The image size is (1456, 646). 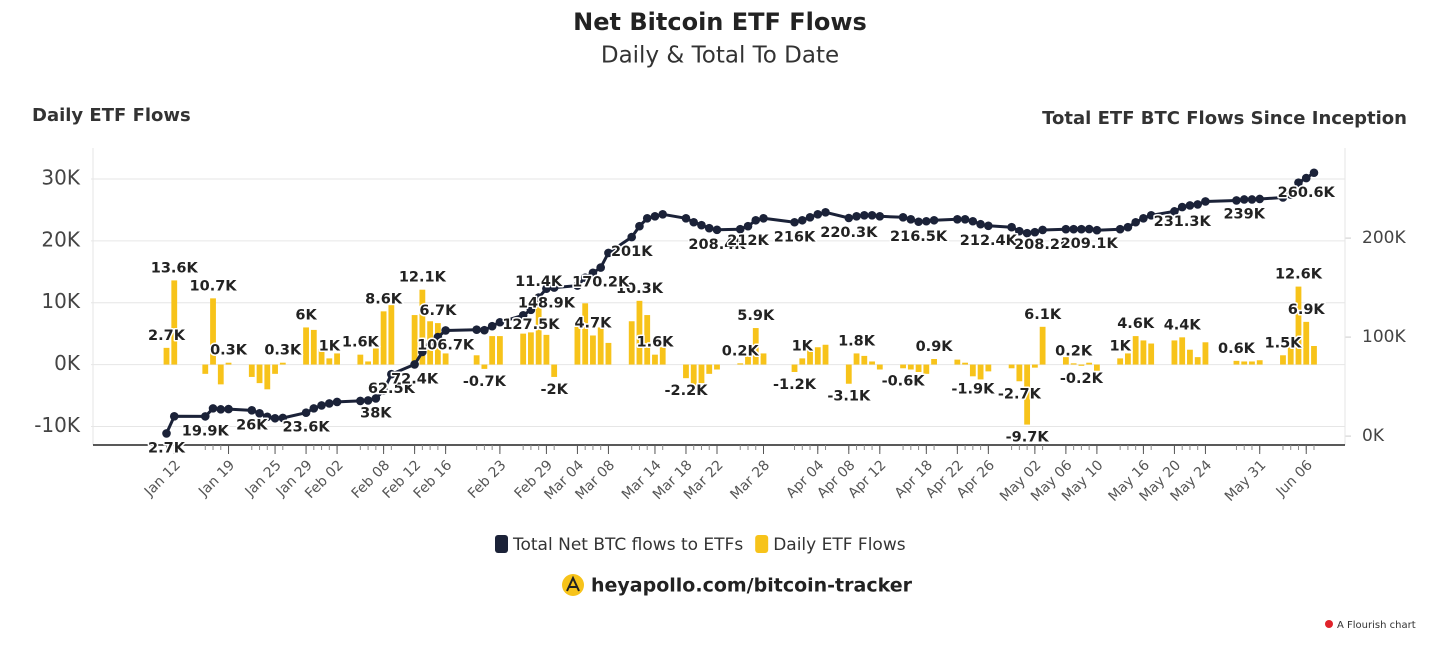 What do you see at coordinates (1329, 624) in the screenshot?
I see `credit-icon` at bounding box center [1329, 624].